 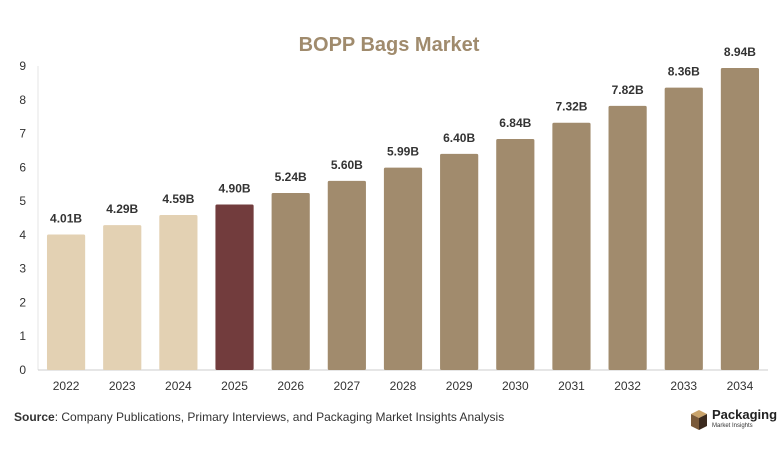 I want to click on x-tick-label: 2034, so click(x=740, y=386).